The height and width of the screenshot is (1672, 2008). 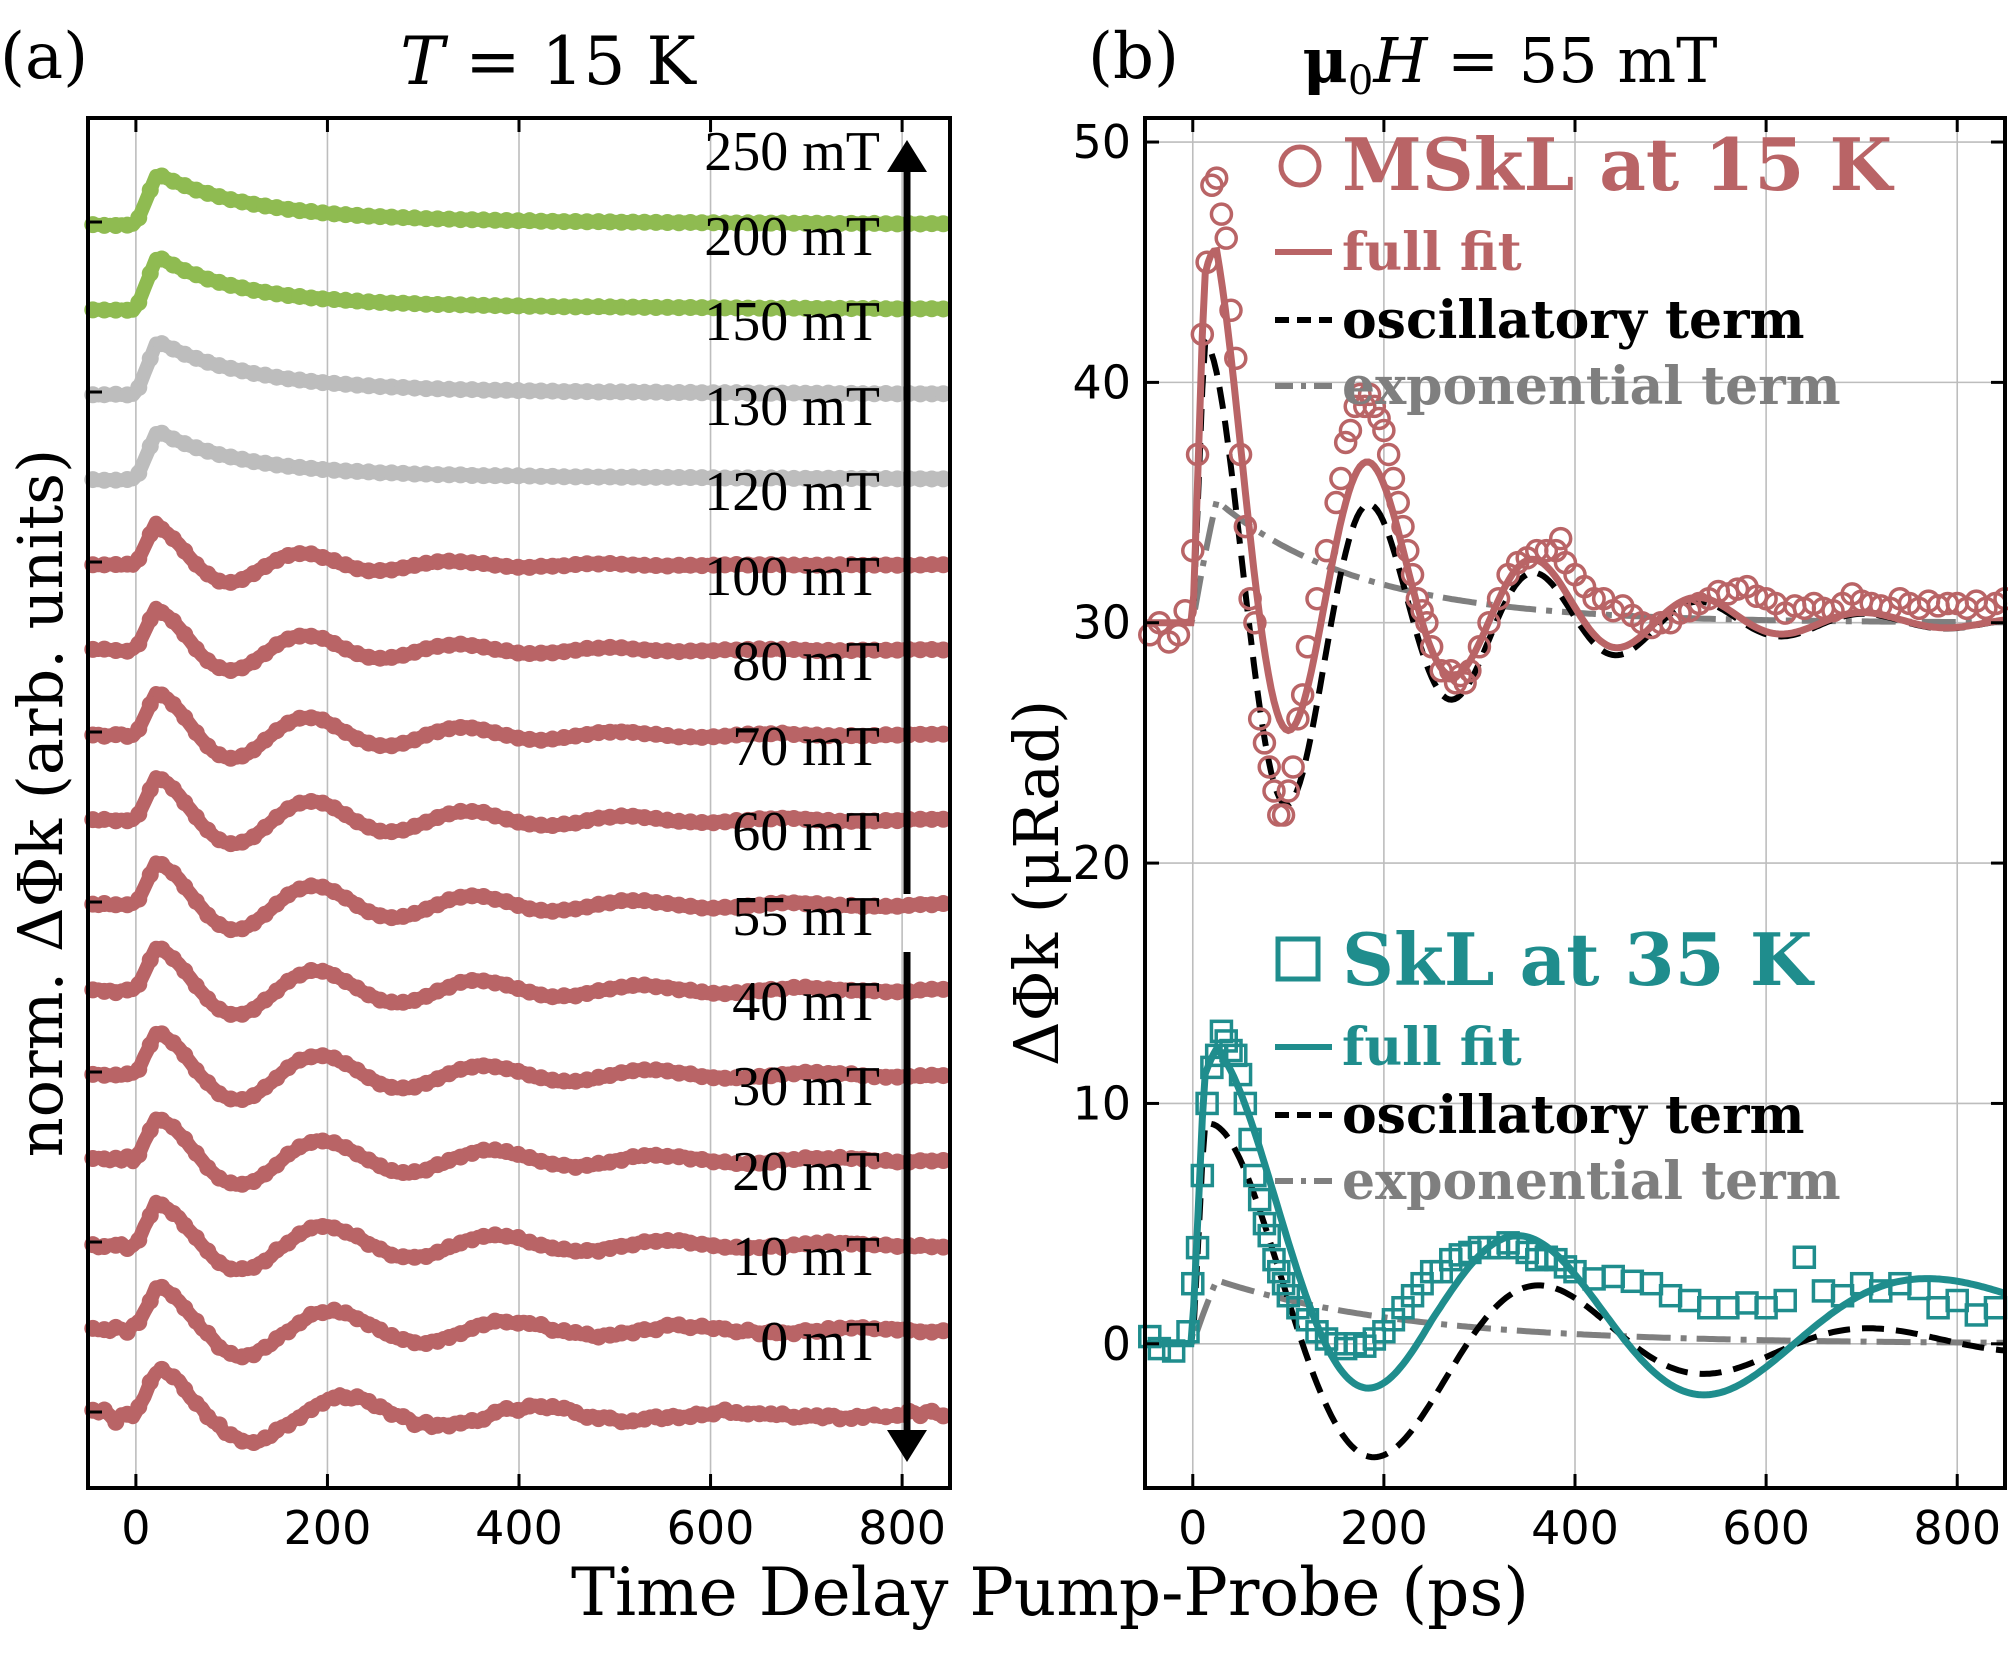 What do you see at coordinates (792, 577) in the screenshot?
I see `field-label: 100 mT` at bounding box center [792, 577].